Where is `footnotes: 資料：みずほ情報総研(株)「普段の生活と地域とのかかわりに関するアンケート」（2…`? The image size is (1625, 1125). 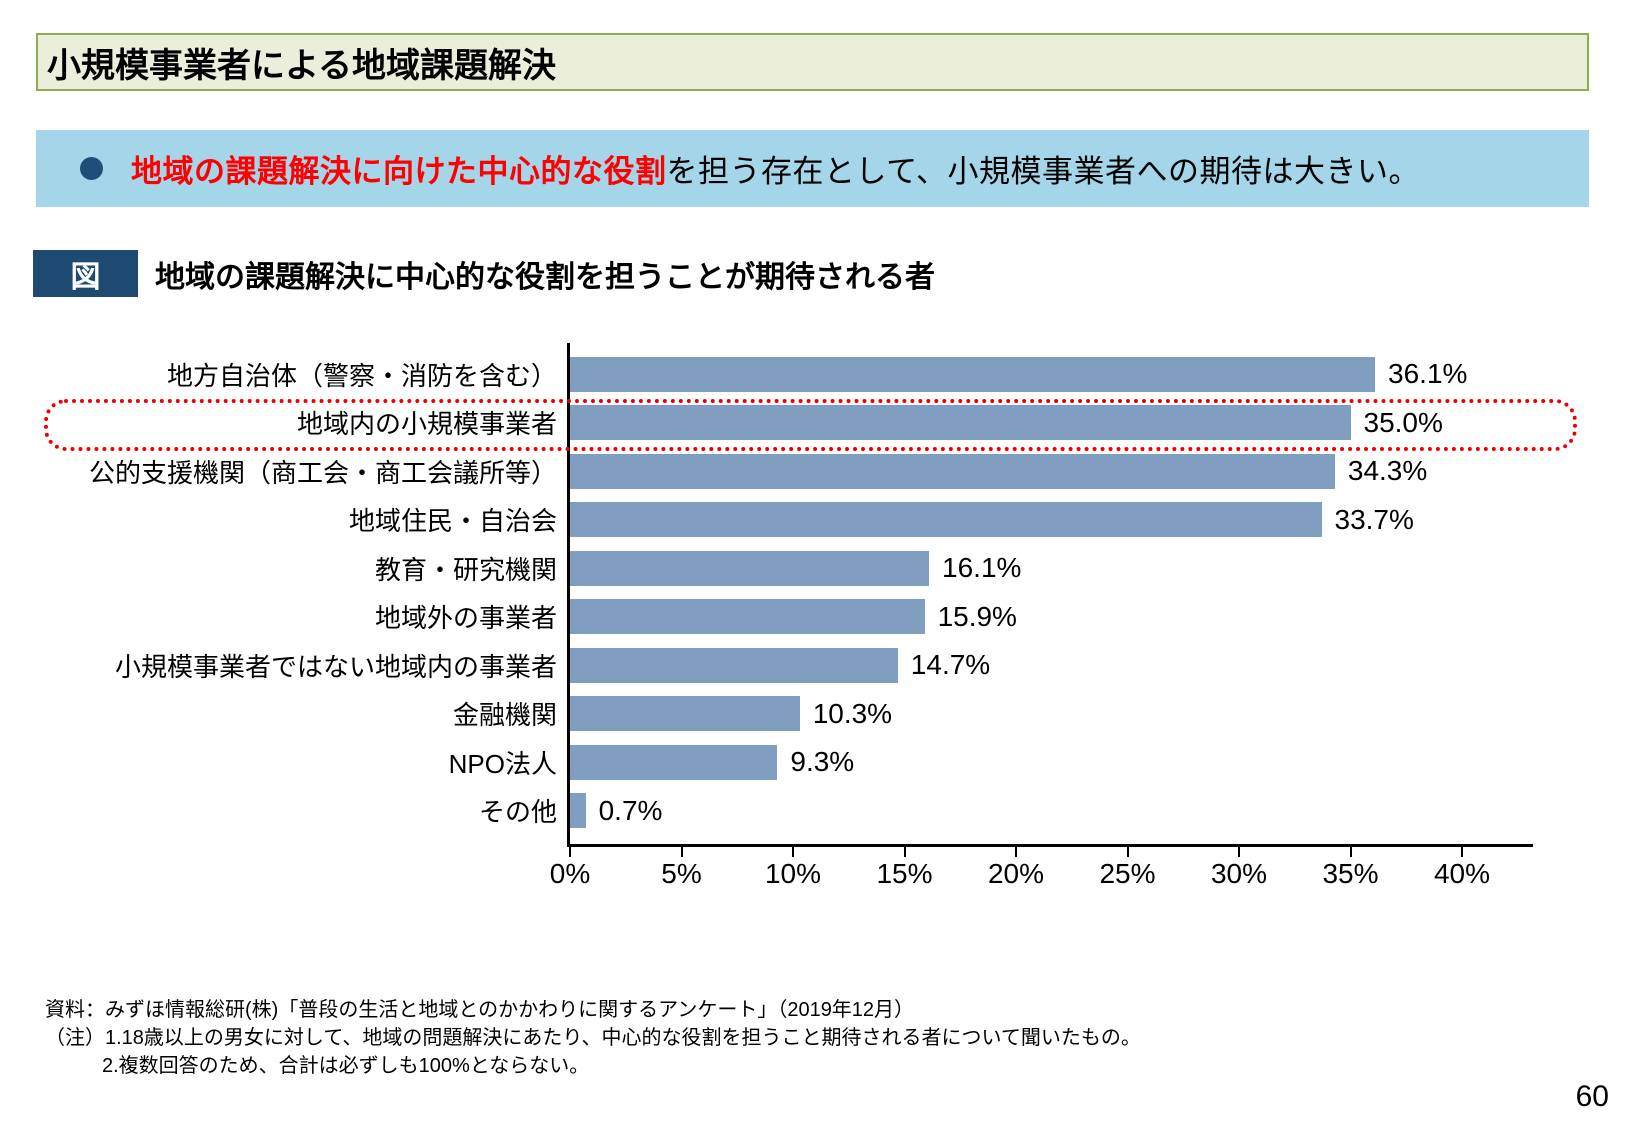 footnotes: 資料：みずほ情報総研(株)「普段の生活と地域とのかかわりに関するアンケート」（2… is located at coordinates (593, 1038).